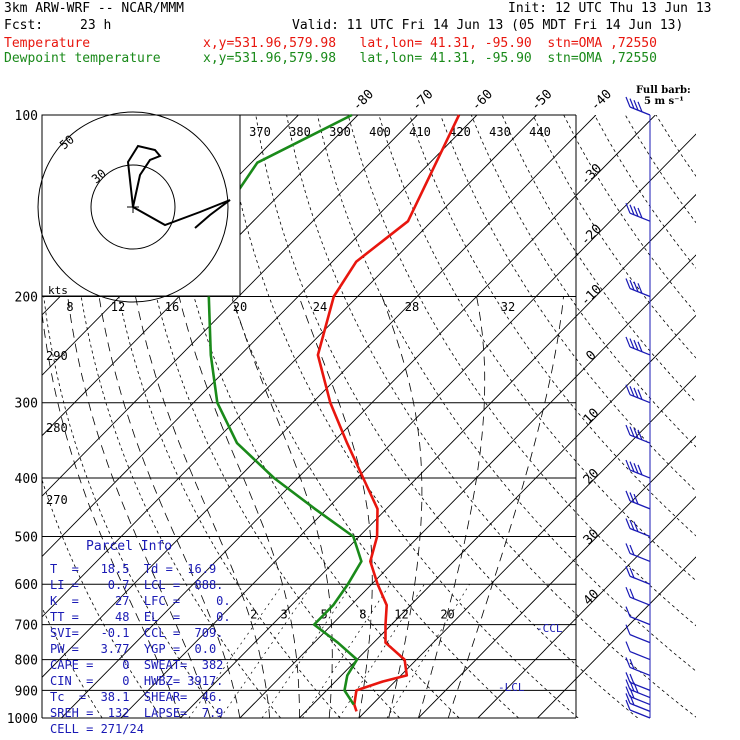  Describe the element at coordinates (320, 307) in the screenshot. I see `hodo-speed-label-24: 24` at that location.